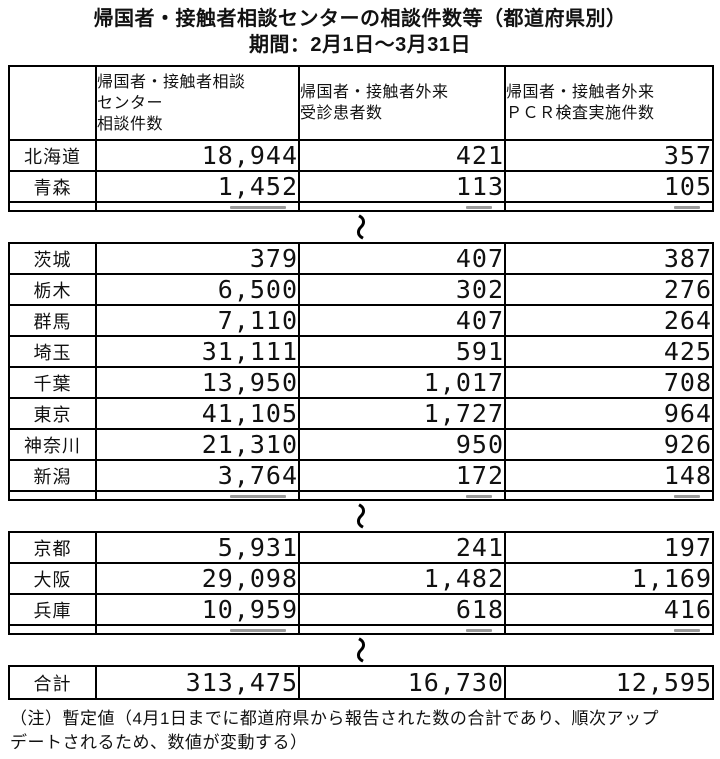  What do you see at coordinates (609, 413) in the screenshot?
I see `value-cell: 964` at bounding box center [609, 413].